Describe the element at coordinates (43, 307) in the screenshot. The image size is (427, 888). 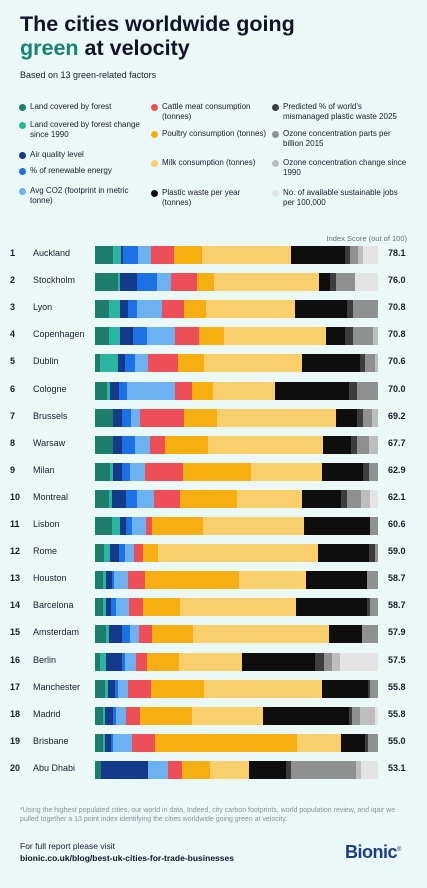
I see `city-label: Lyon` at that location.